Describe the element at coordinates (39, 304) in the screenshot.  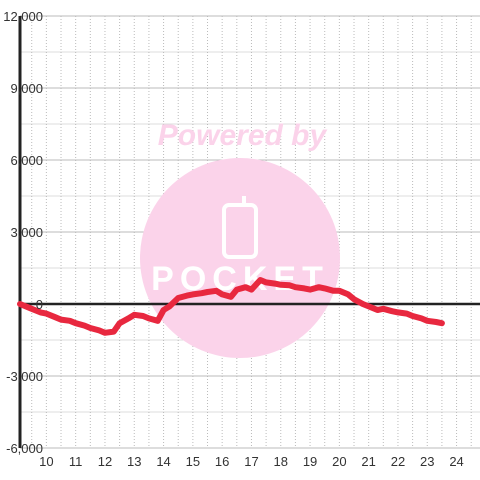
I see `y-tick-label: 0` at that location.